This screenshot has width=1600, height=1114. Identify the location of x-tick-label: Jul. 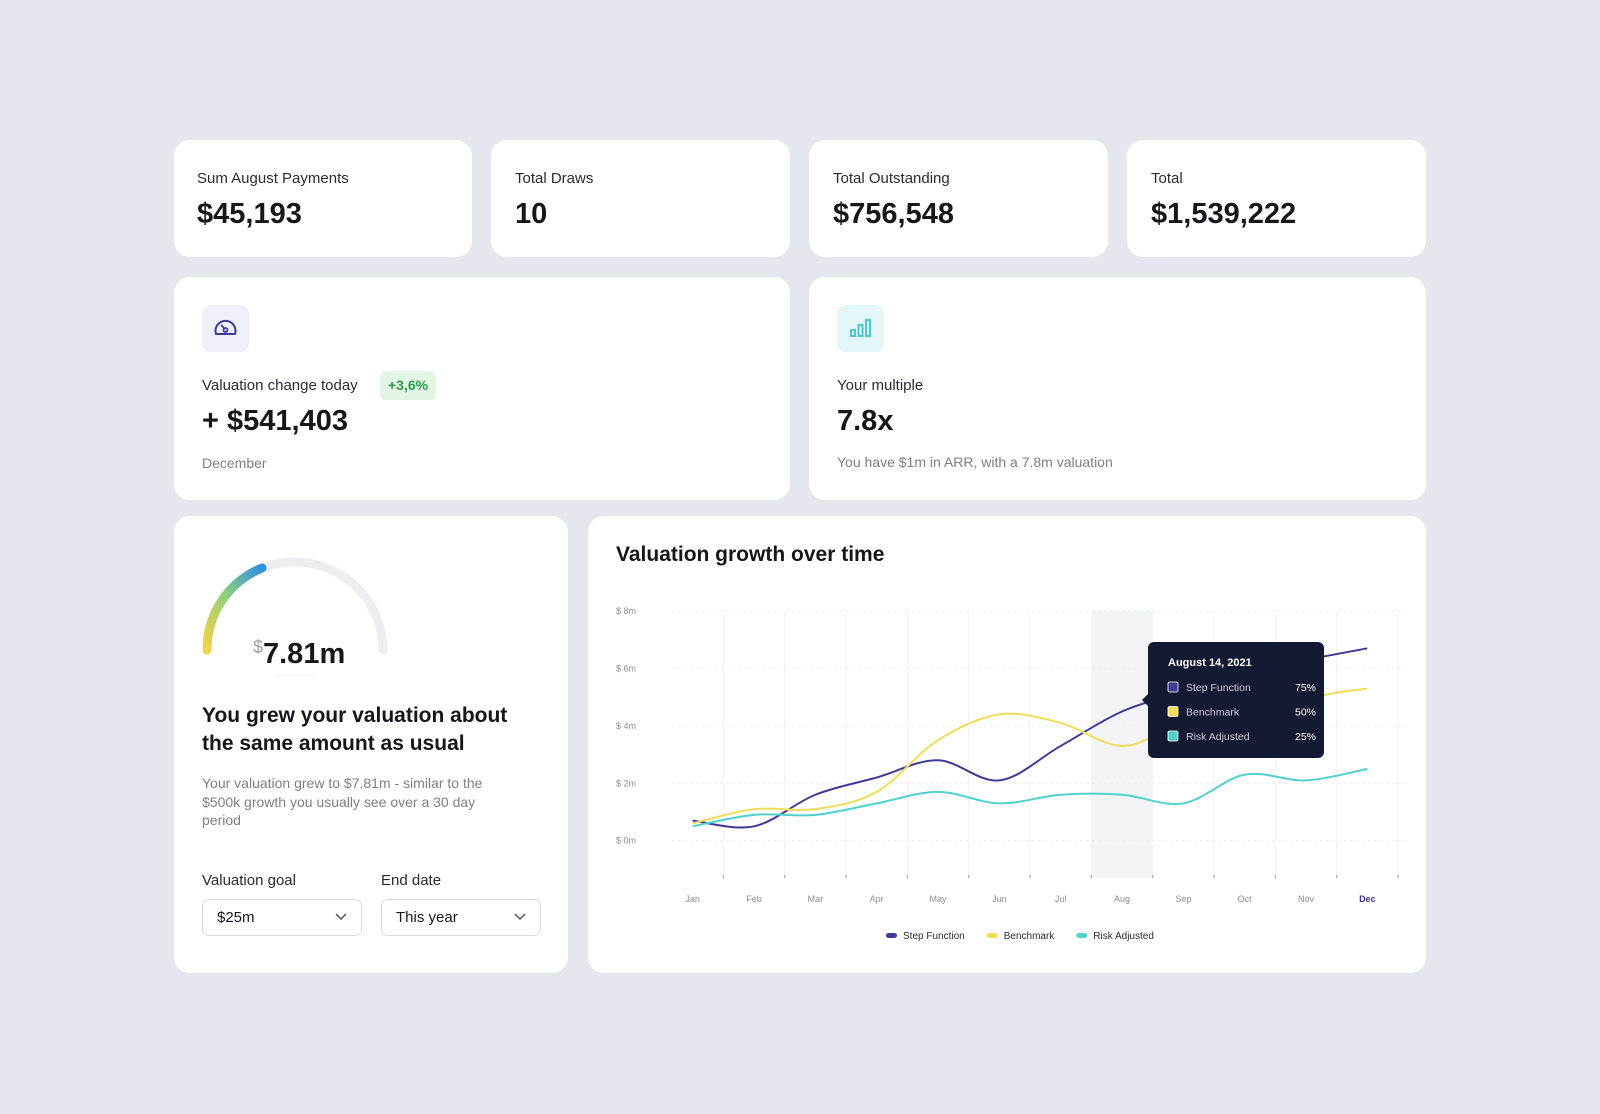
(1061, 899).